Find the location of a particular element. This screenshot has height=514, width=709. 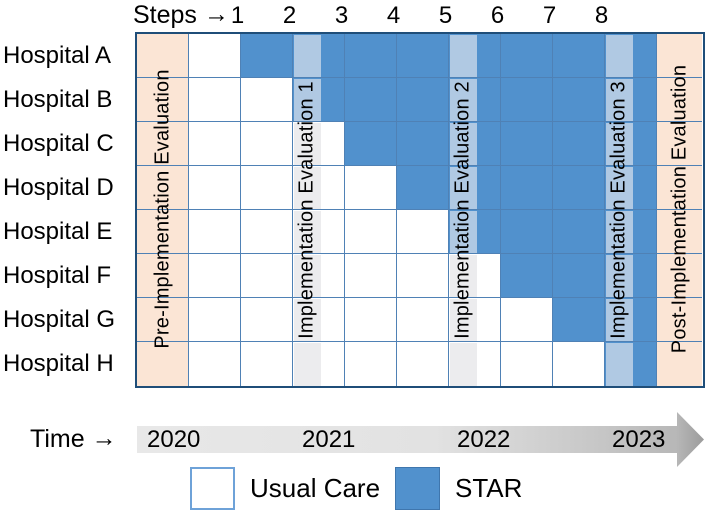

step-number-7: 7 is located at coordinates (549, 15).